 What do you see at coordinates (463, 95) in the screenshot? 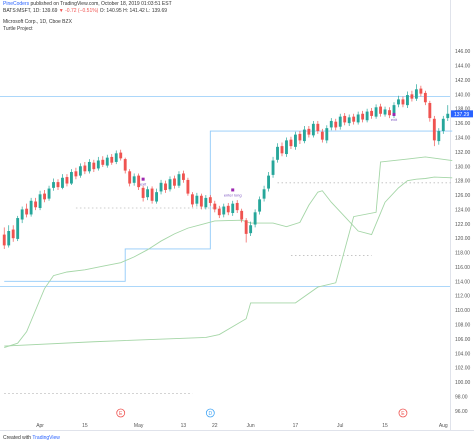
I see `y-tick-label: 140.00` at bounding box center [463, 95].